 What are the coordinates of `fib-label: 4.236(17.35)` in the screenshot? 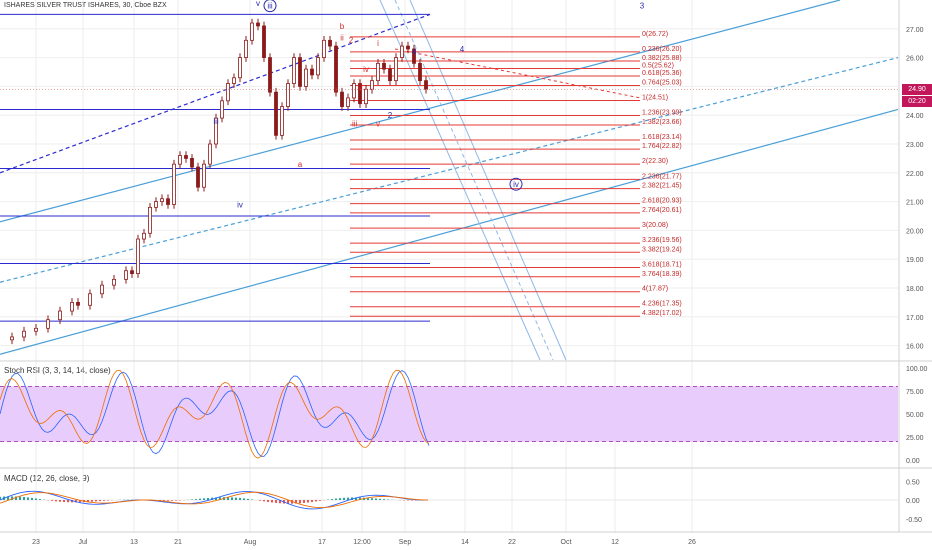 It's located at (662, 304).